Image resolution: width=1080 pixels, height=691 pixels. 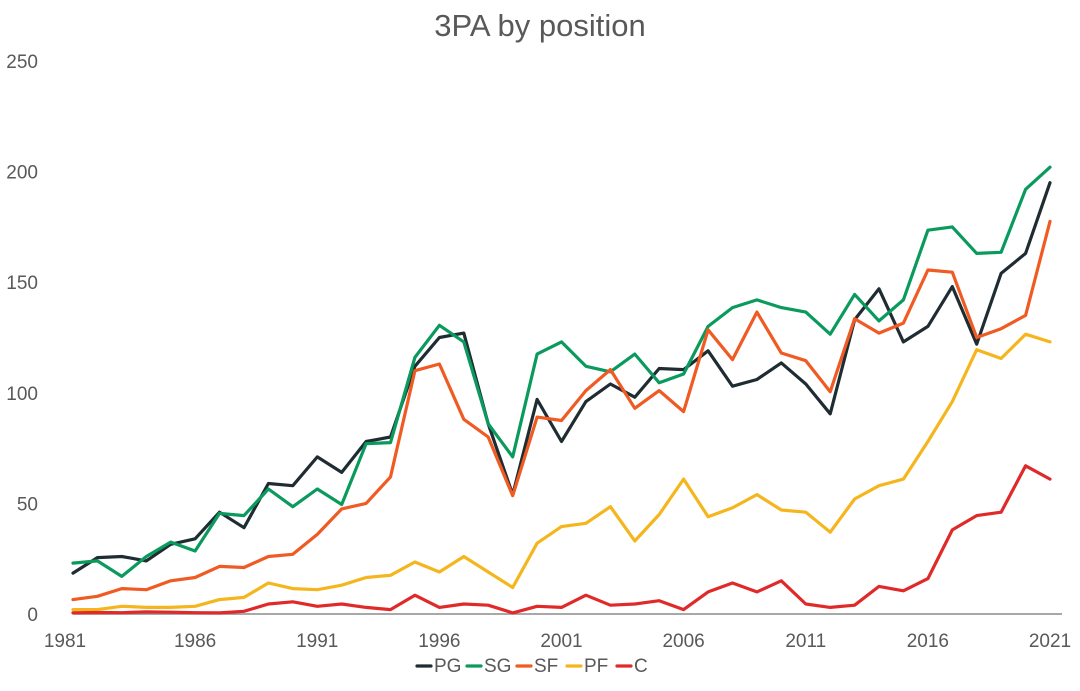 I want to click on x-tick-label: 1986, so click(x=195, y=641).